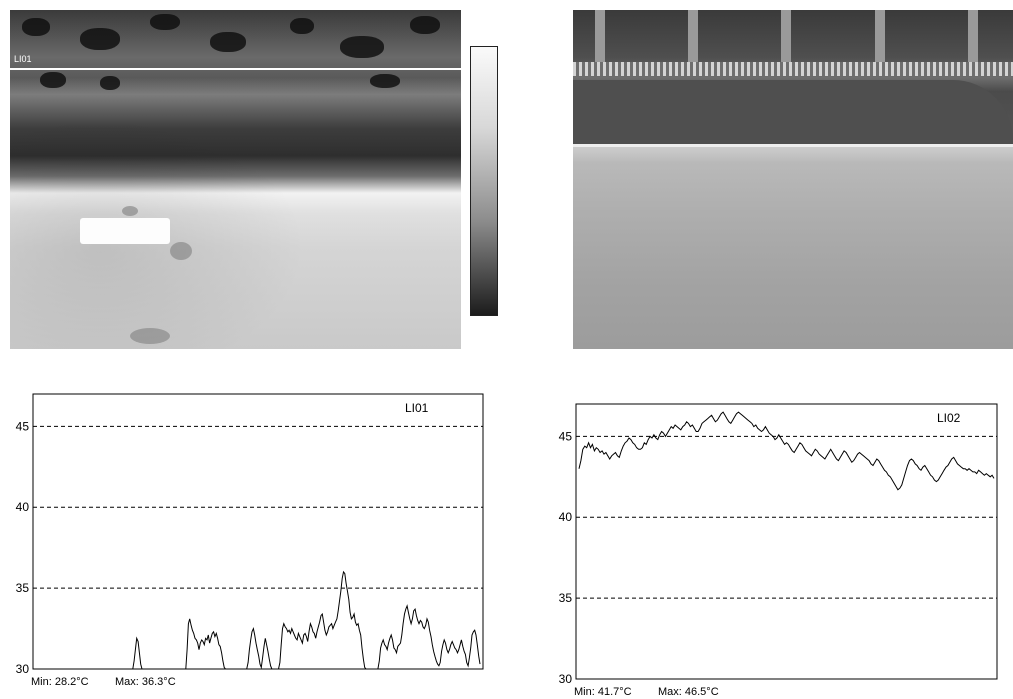  Describe the element at coordinates (23, 59) in the screenshot. I see `line-profile-label: LI01` at that location.